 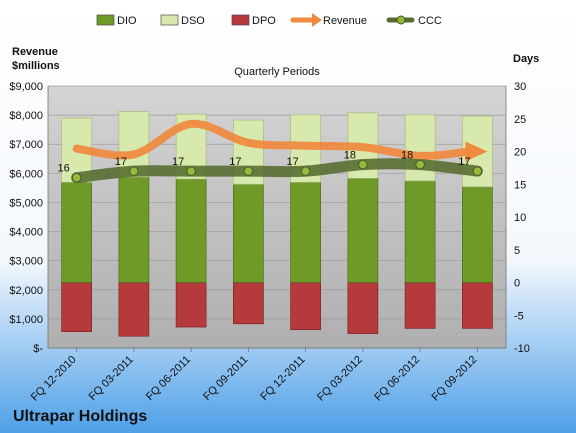 I want to click on legend-label-dpo: DPO, so click(x=264, y=21).